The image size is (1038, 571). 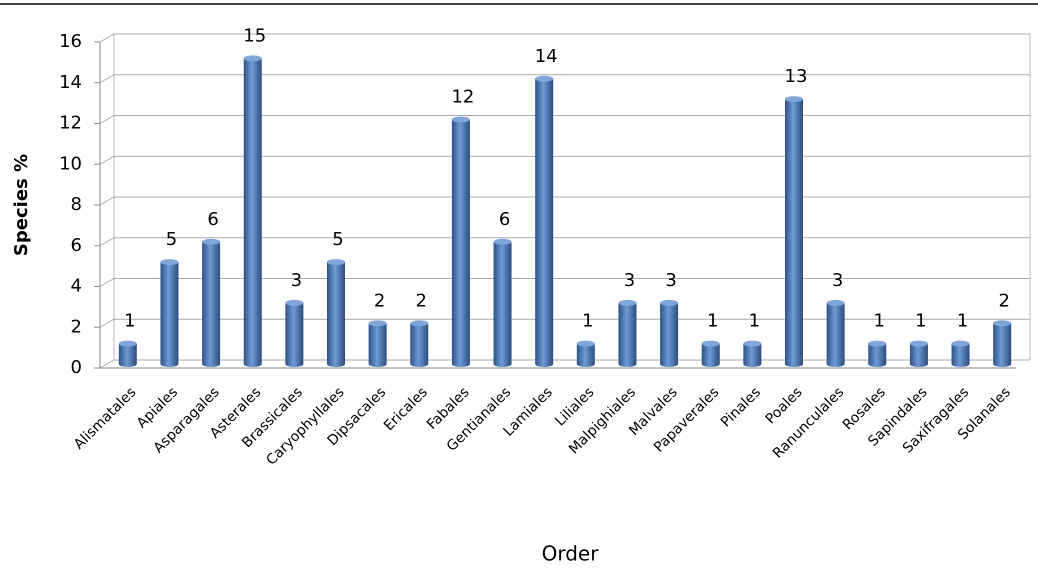 I want to click on x-tick-label: Ericales, so click(x=406, y=409).